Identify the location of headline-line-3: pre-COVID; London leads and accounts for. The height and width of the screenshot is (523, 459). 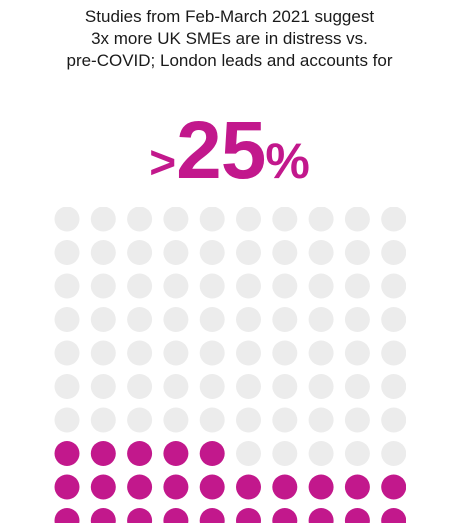
(229, 60).